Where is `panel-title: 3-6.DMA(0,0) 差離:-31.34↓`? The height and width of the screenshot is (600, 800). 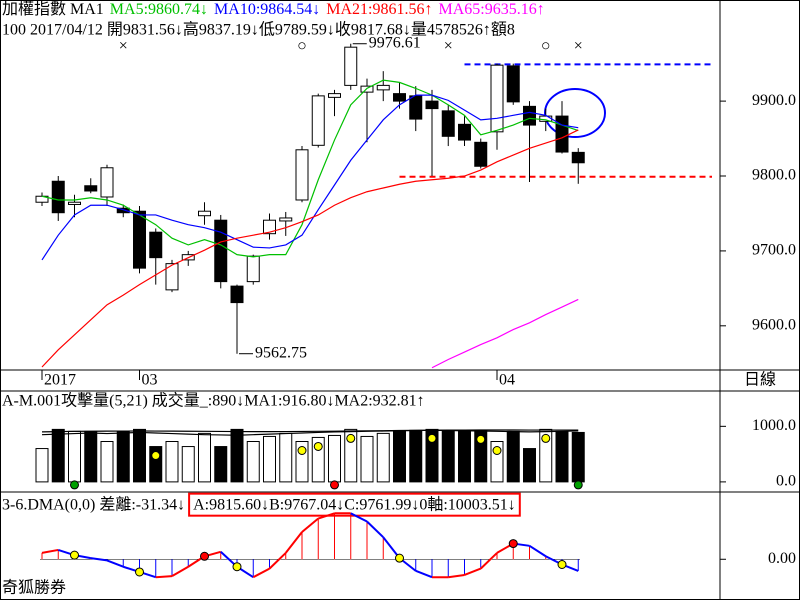 panel-title: 3-6.DMA(0,0) 差離:-31.34↓ is located at coordinates (93, 505).